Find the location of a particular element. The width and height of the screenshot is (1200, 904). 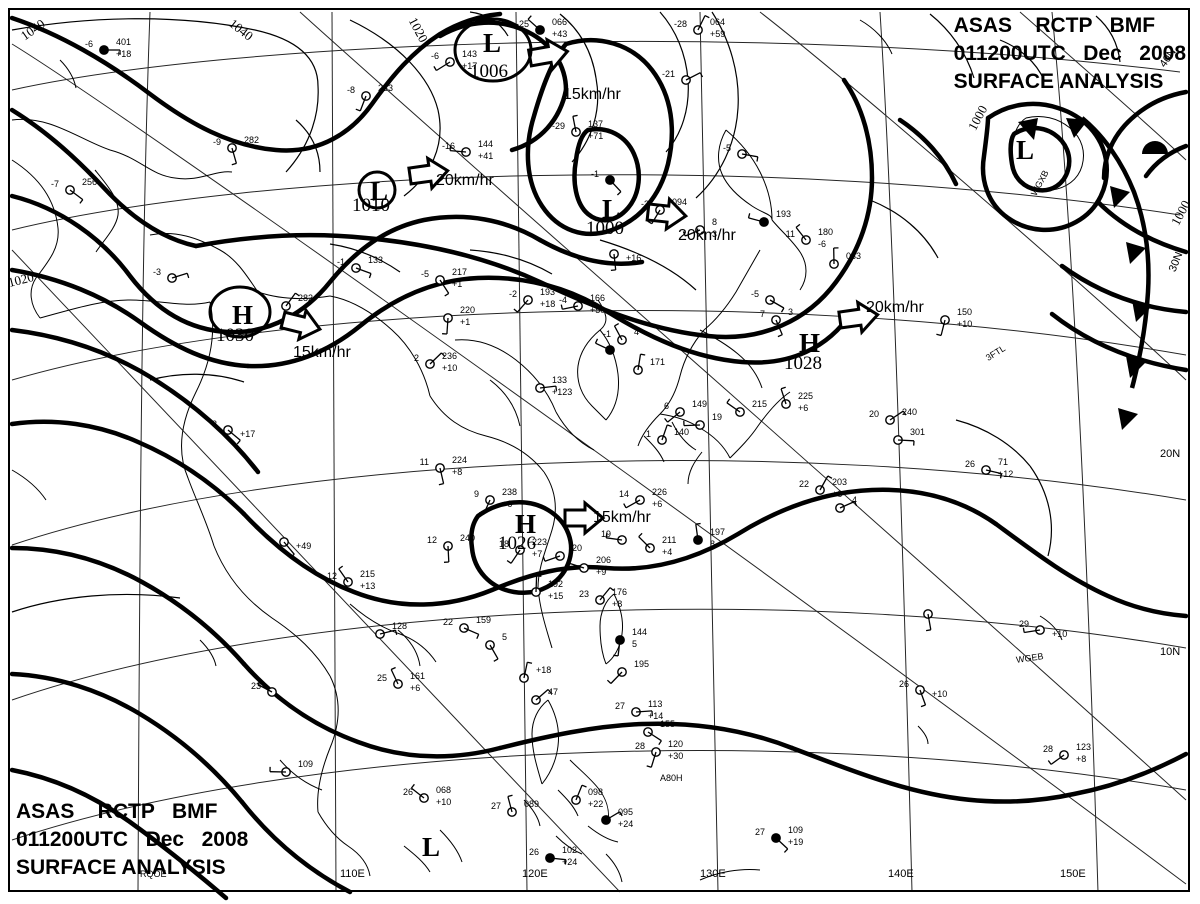

svg-text: +41 is located at coordinates (485, 156).